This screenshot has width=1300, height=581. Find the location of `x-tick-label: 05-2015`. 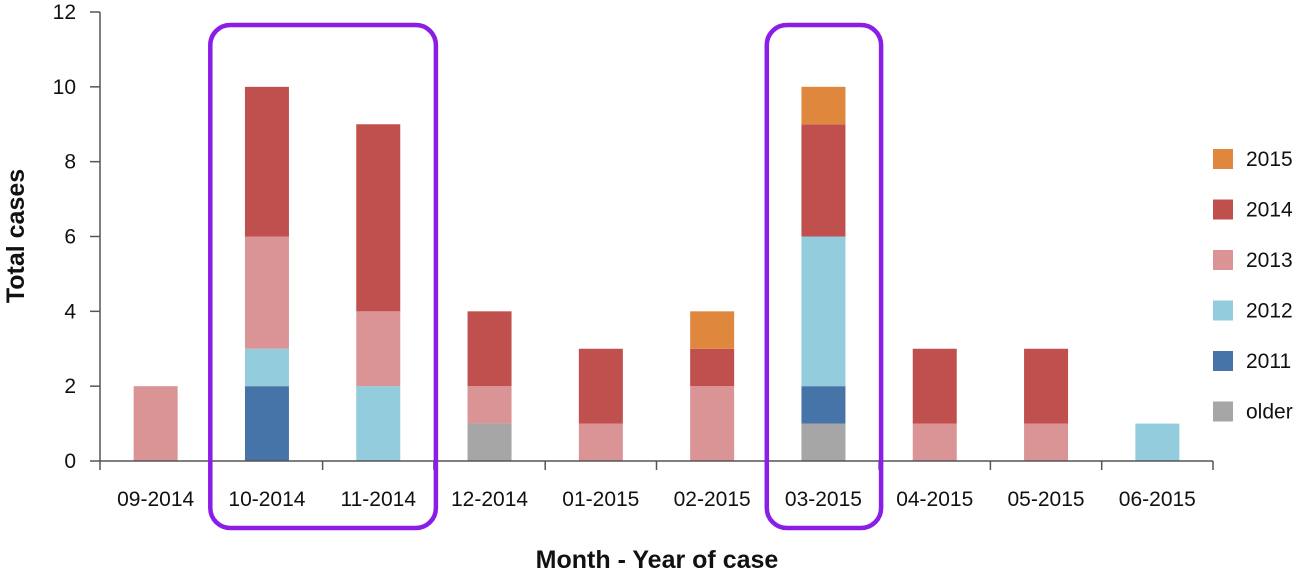

x-tick-label: 05-2015 is located at coordinates (1046, 499).